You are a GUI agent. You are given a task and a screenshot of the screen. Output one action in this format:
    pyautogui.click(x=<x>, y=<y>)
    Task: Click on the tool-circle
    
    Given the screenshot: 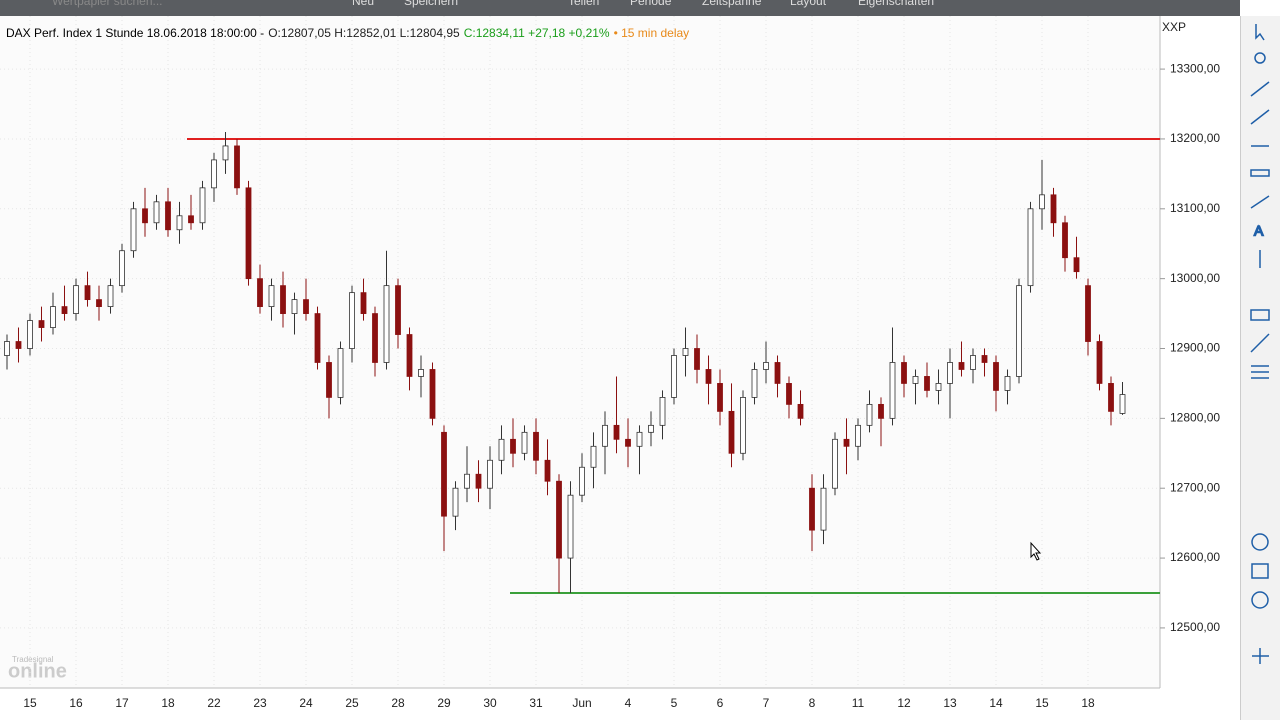 What is the action you would take?
    pyautogui.click(x=1260, y=542)
    